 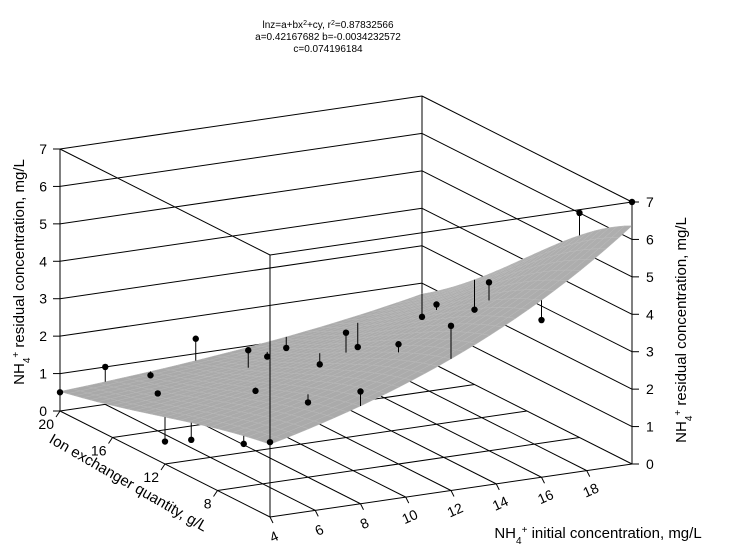 What do you see at coordinates (597, 536) in the screenshot?
I see `y-axis-label: NH4+ initial concentration, mg/L` at bounding box center [597, 536].